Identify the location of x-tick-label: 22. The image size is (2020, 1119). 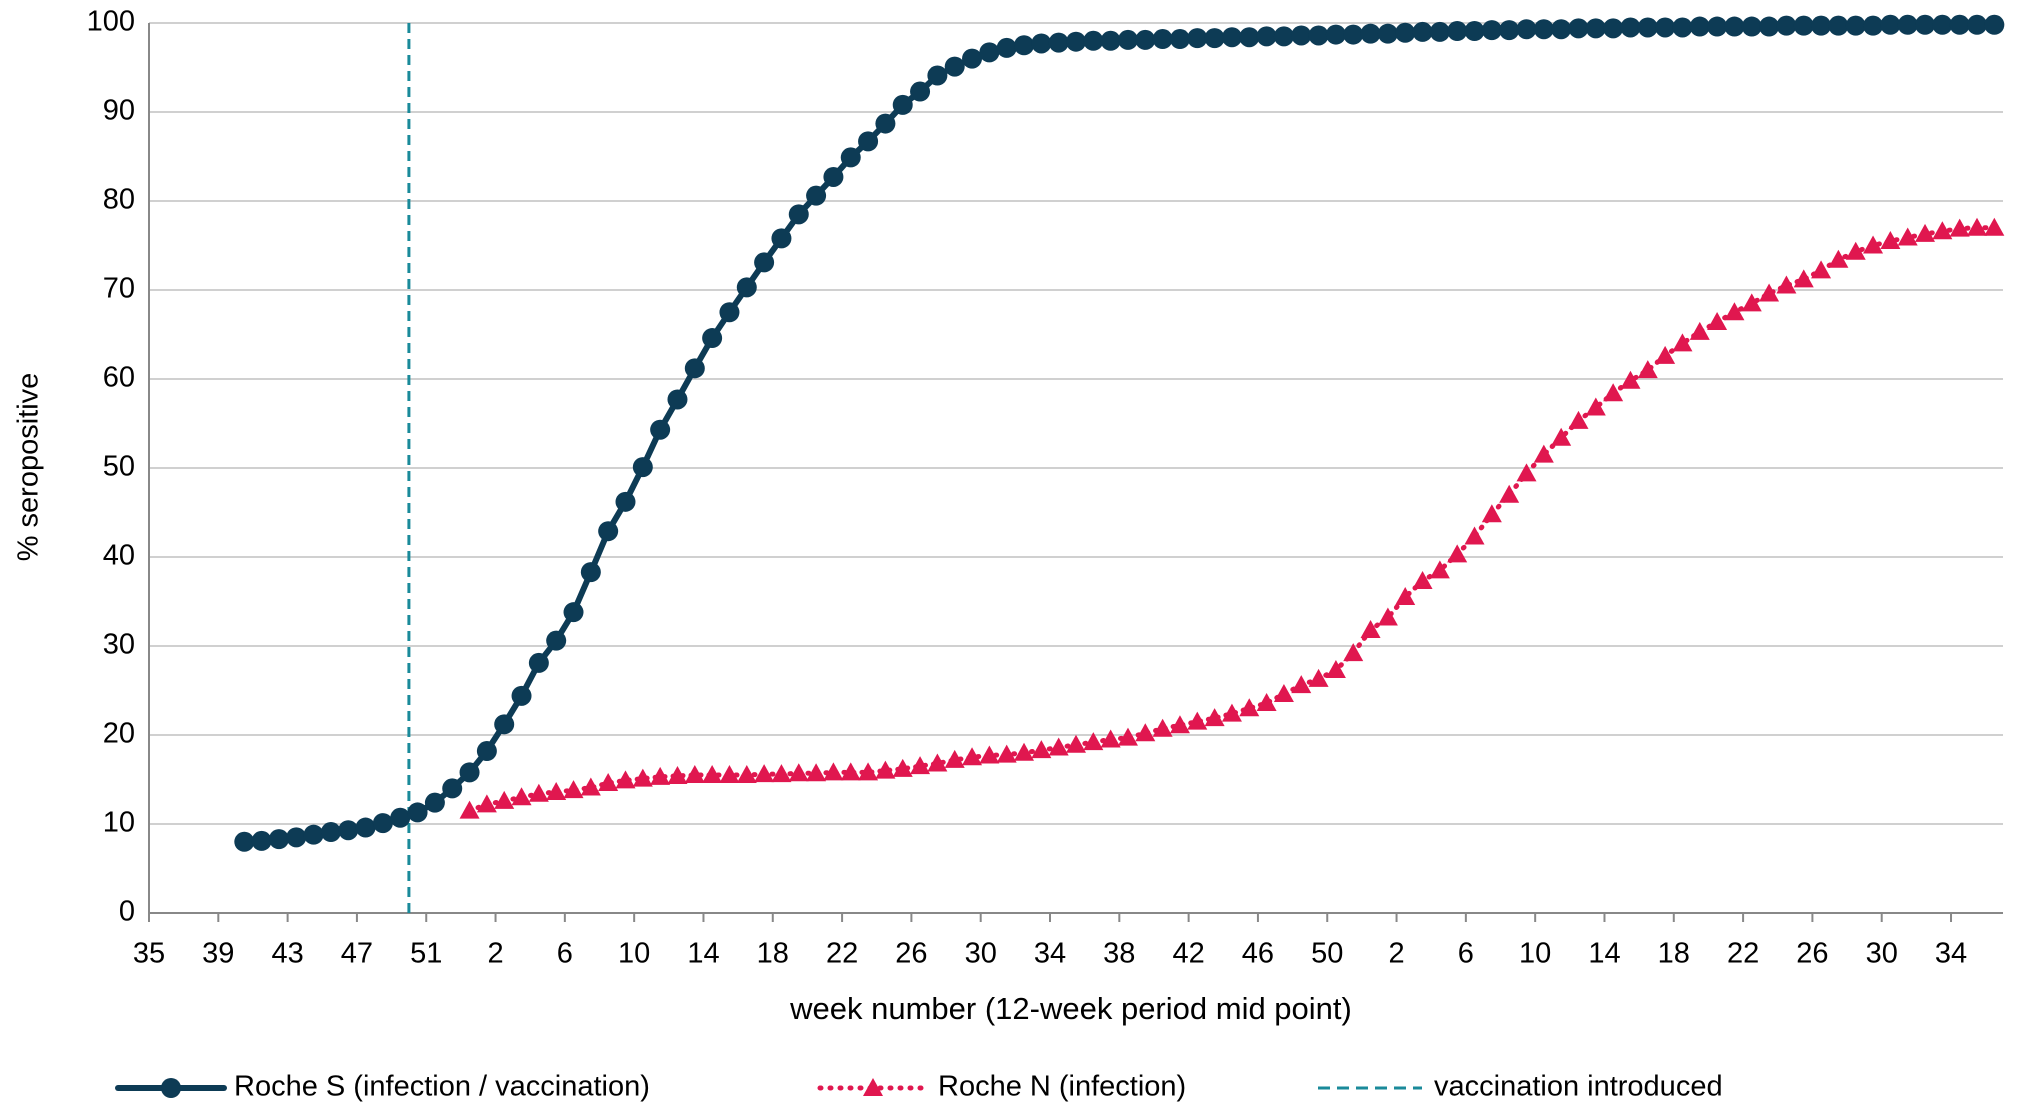
(1743, 954).